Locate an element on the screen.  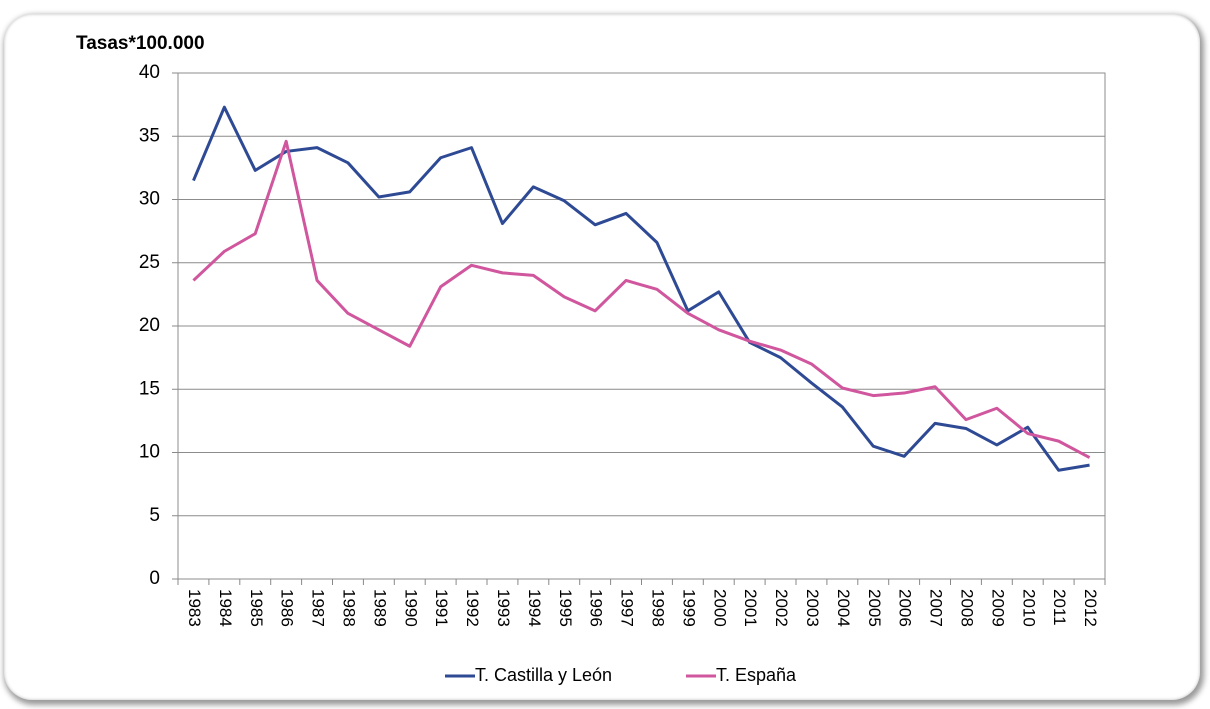
y-tick-label: 20 is located at coordinates (149, 325).